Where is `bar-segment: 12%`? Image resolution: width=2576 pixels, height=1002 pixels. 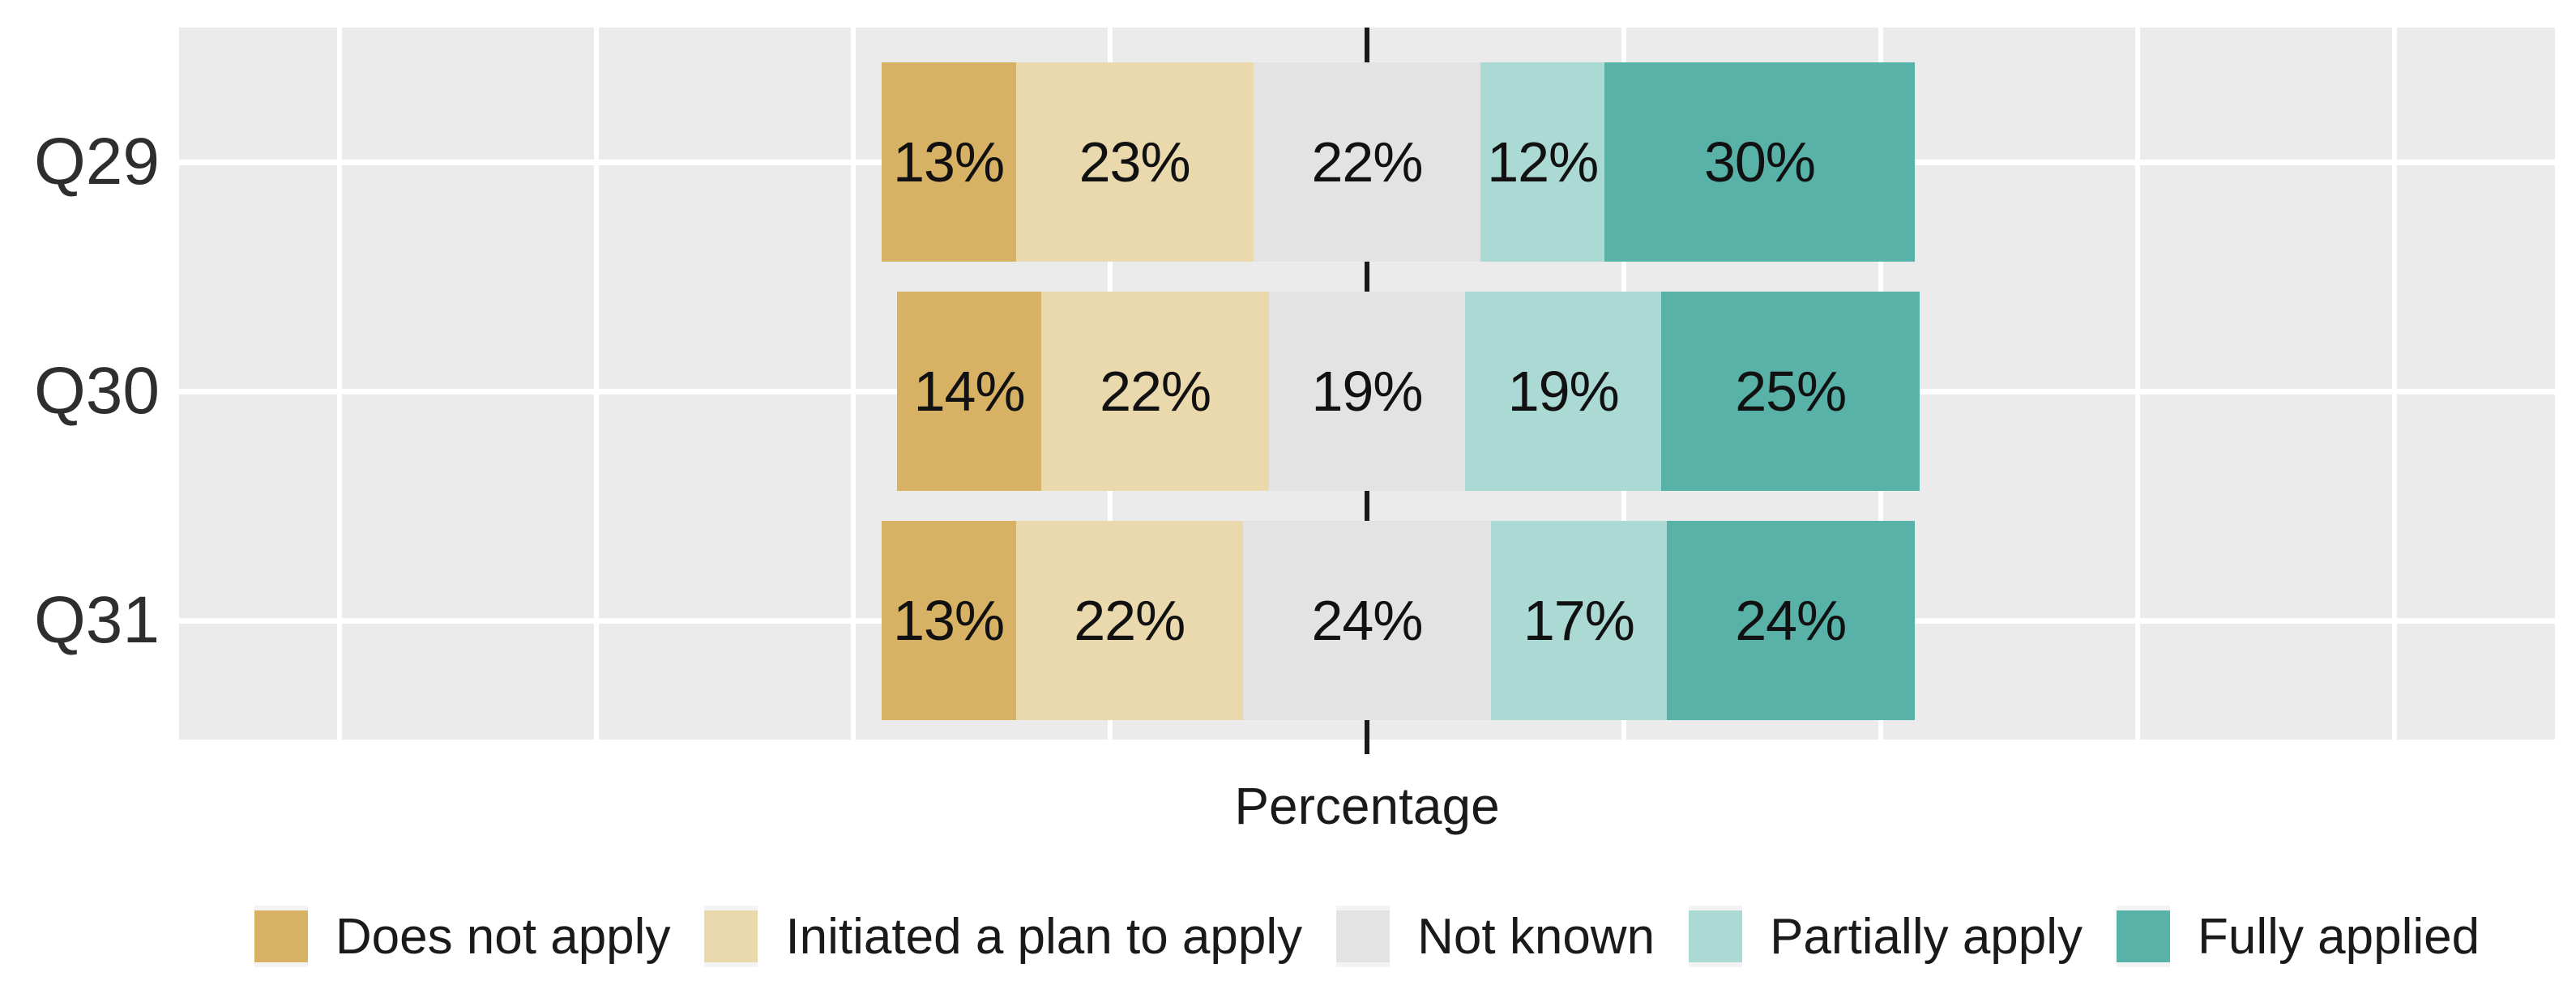 bar-segment: 12% is located at coordinates (1542, 162).